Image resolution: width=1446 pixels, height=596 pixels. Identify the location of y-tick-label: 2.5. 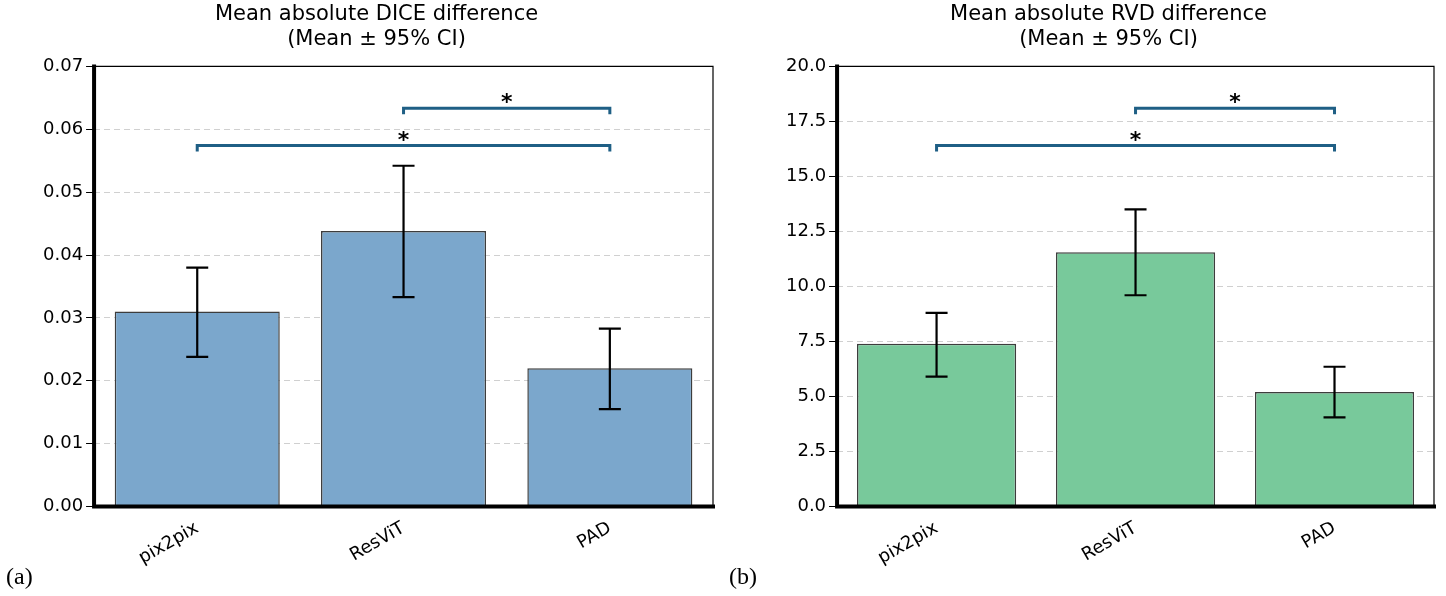
(812, 450).